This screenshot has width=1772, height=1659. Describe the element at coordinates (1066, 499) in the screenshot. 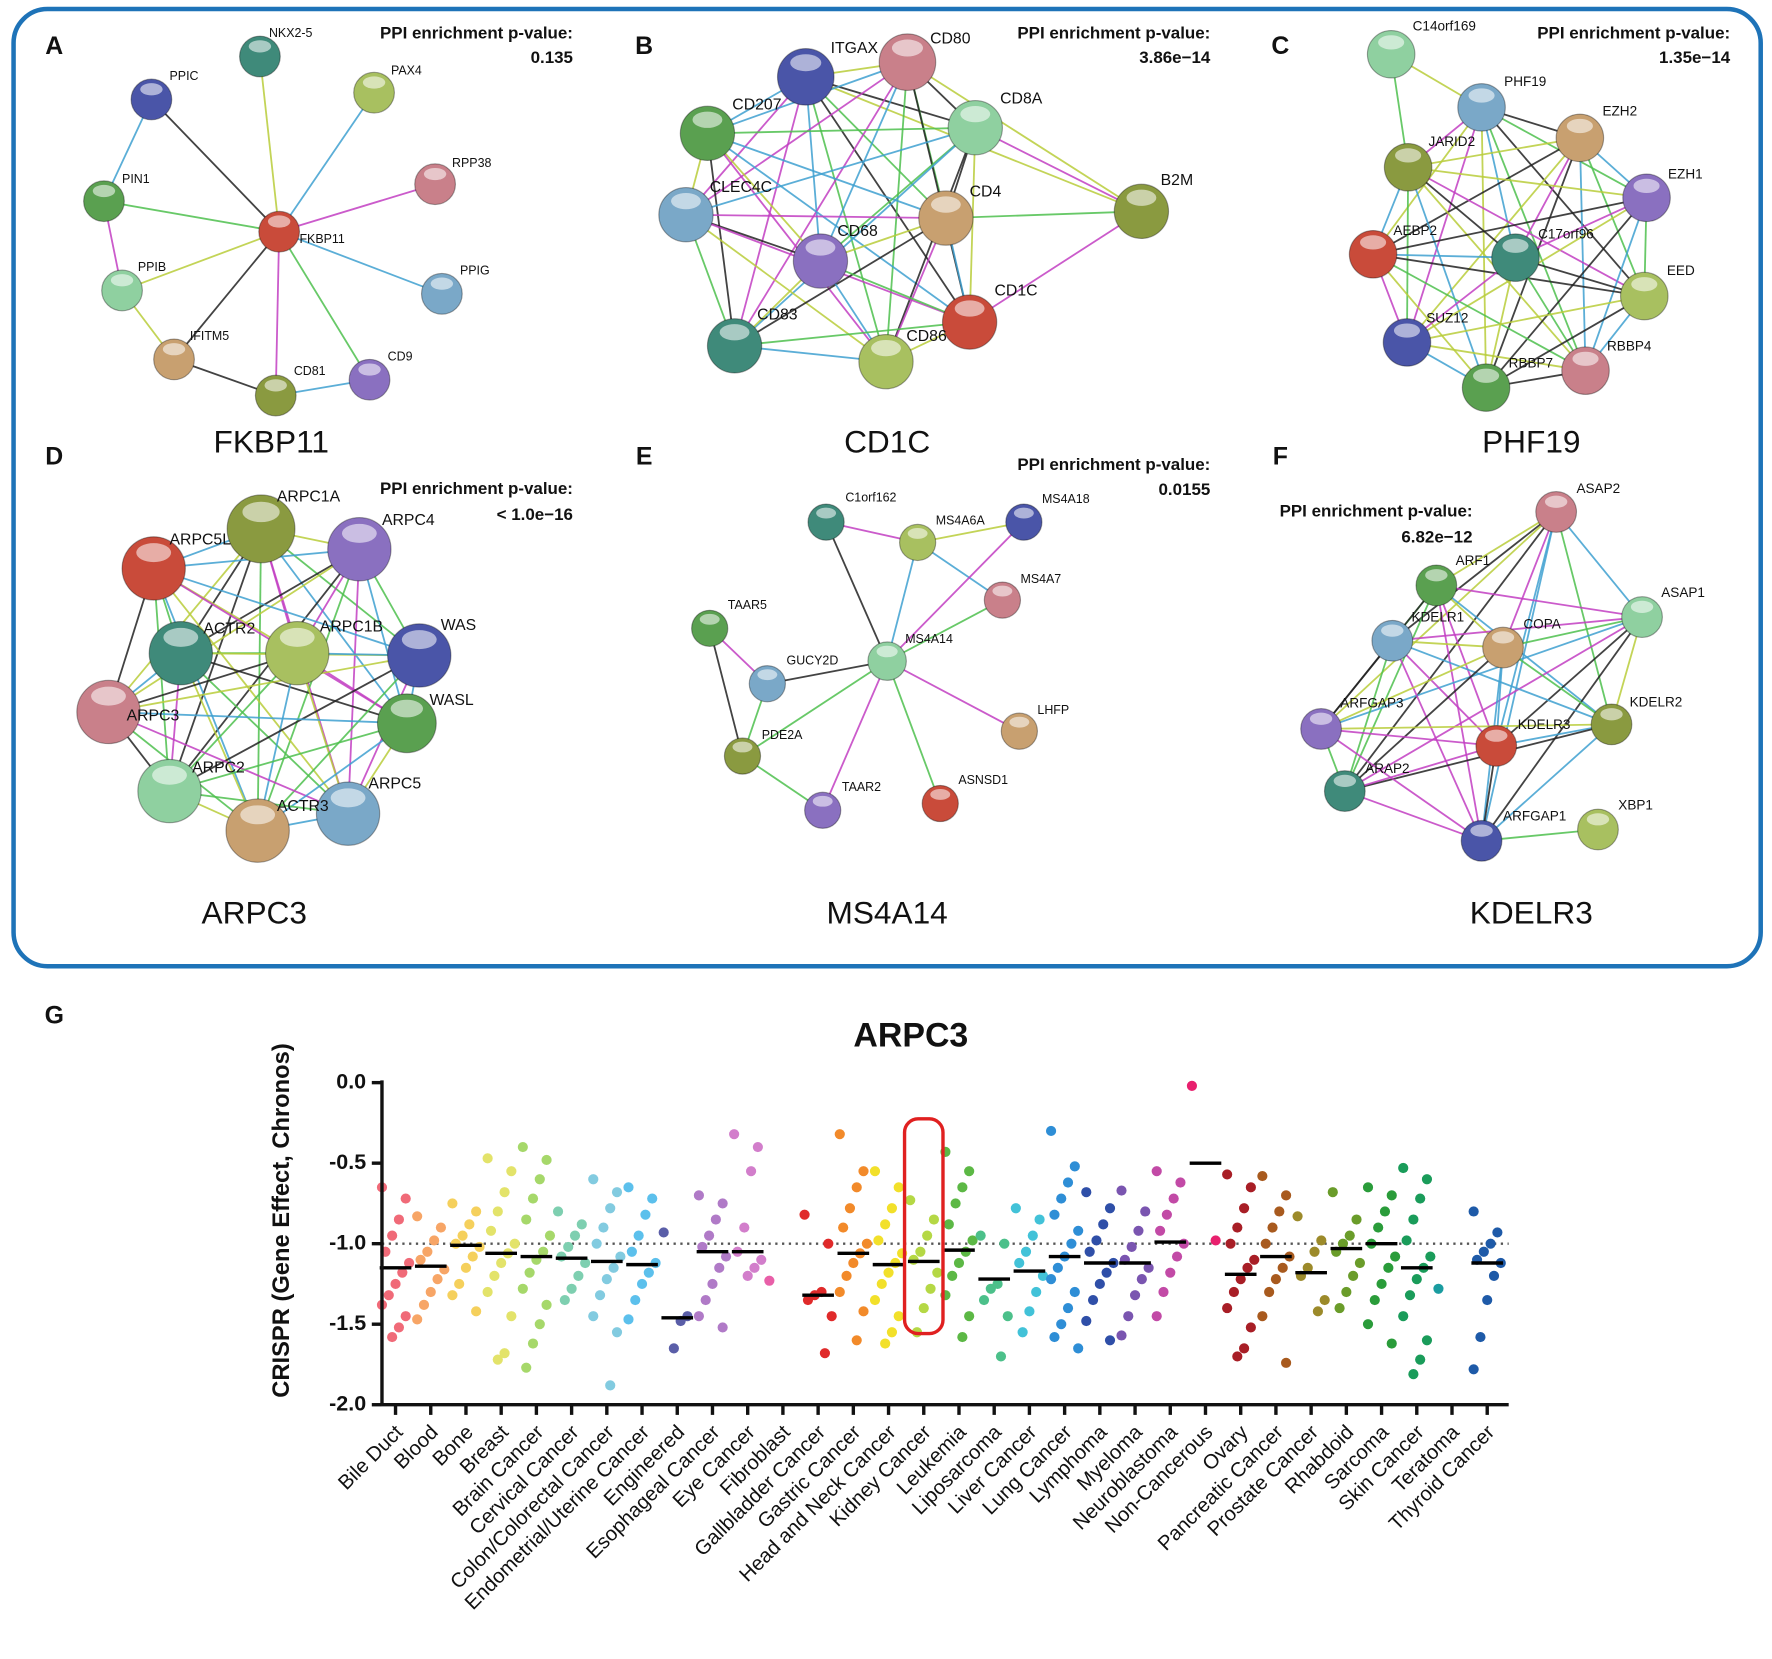

I see `node-label: MS4A18` at that location.